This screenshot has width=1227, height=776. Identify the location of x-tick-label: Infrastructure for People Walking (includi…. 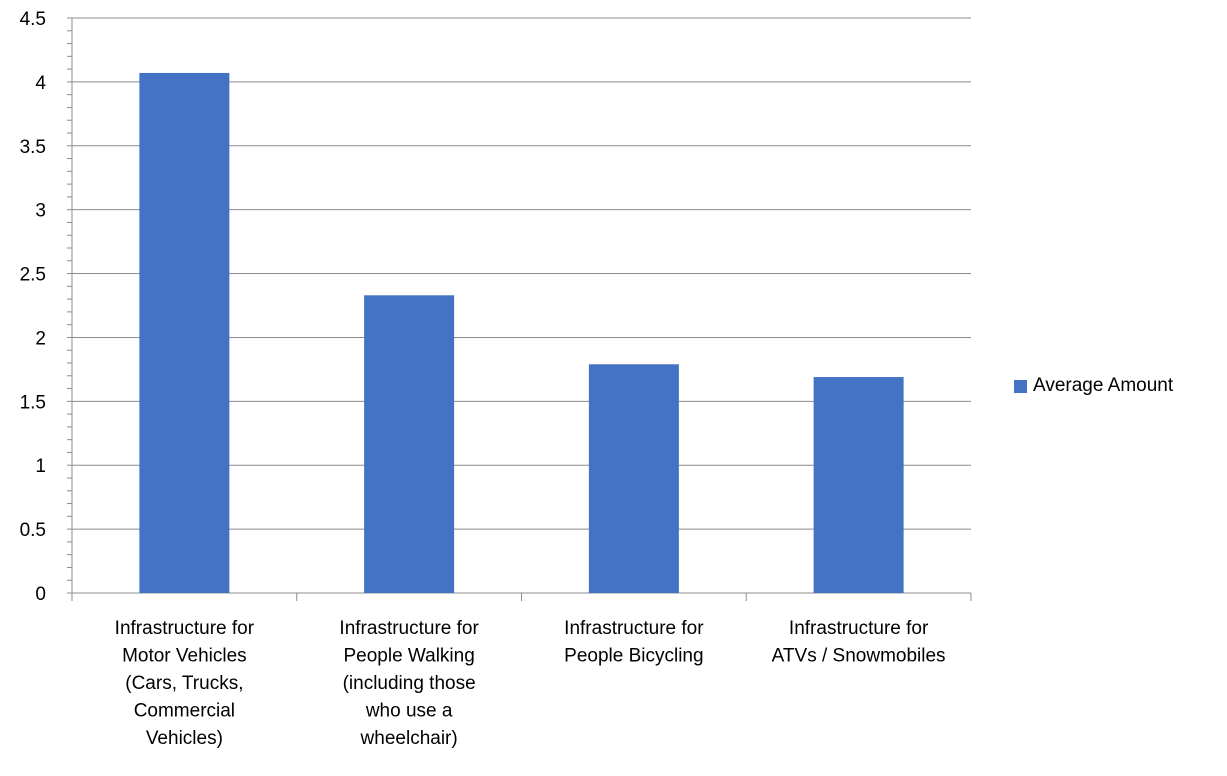
(409, 683).